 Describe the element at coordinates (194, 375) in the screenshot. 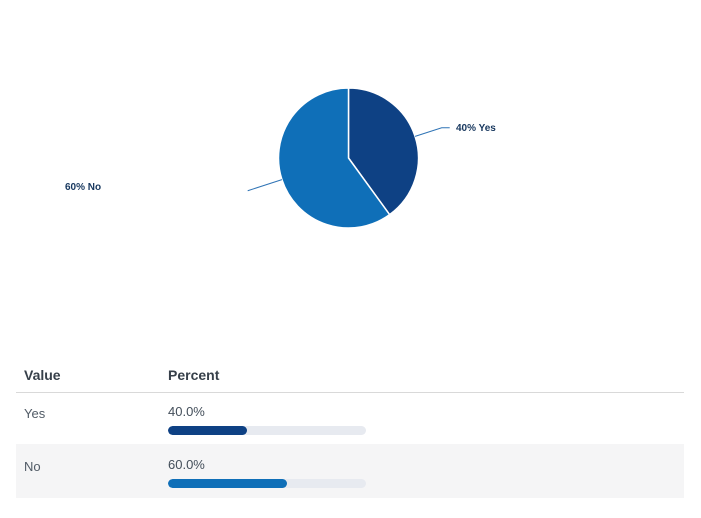

I see `column-header-percent: Percent` at that location.